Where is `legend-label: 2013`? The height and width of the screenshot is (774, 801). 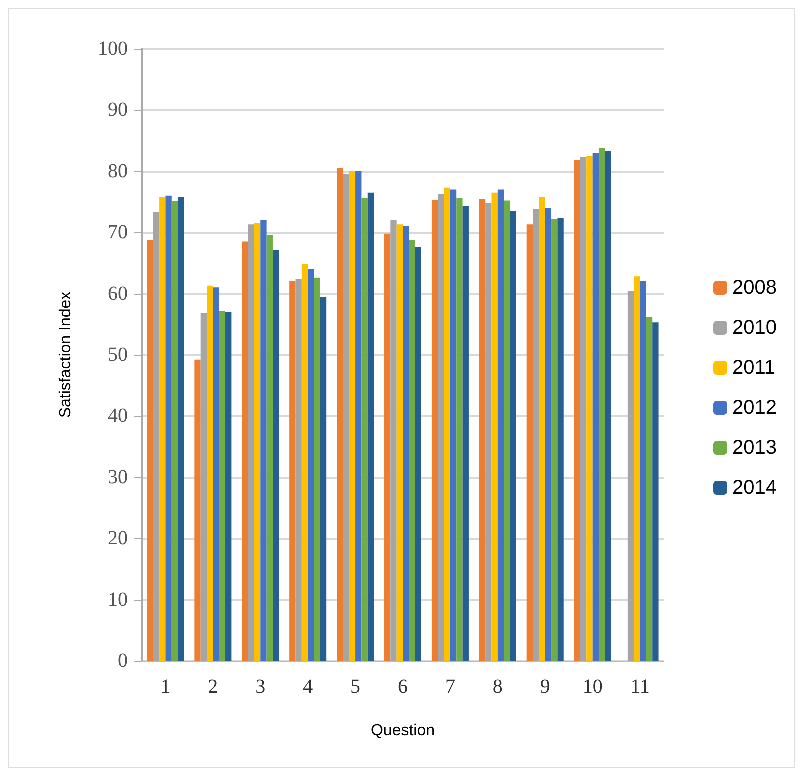 legend-label: 2013 is located at coordinates (755, 448).